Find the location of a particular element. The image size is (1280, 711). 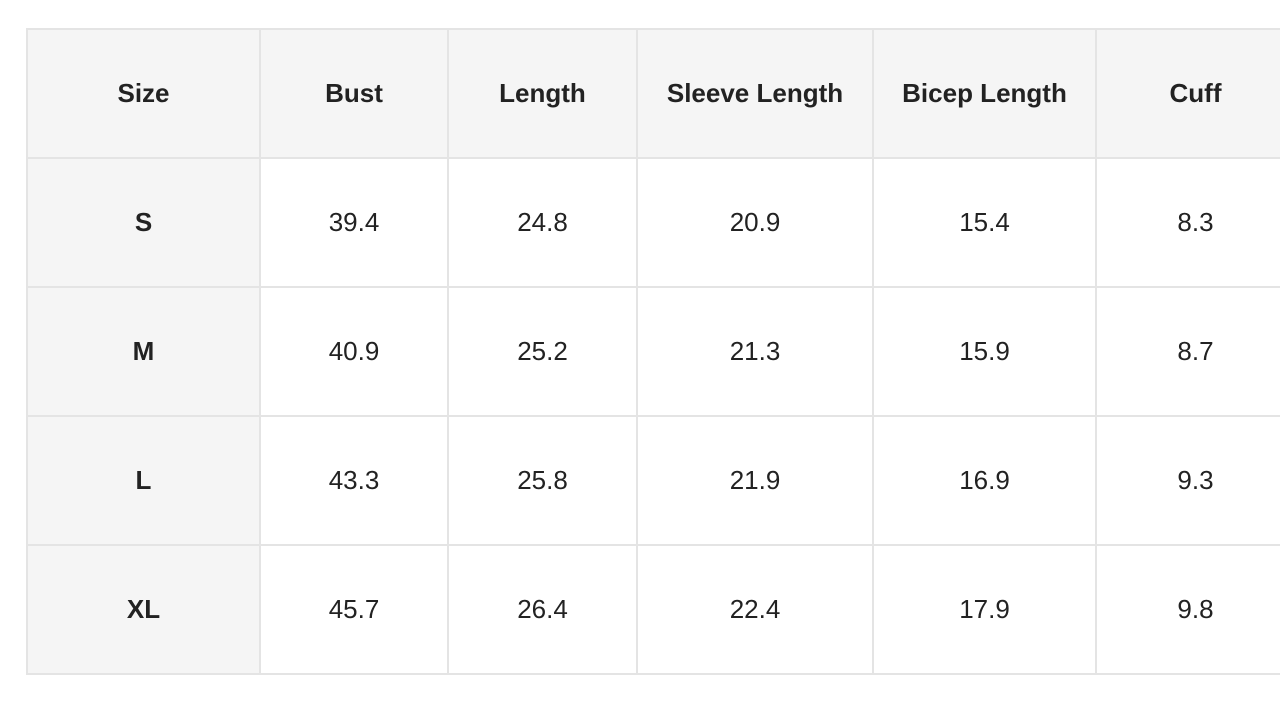

measurement-cell: 45.7 is located at coordinates (354, 609).